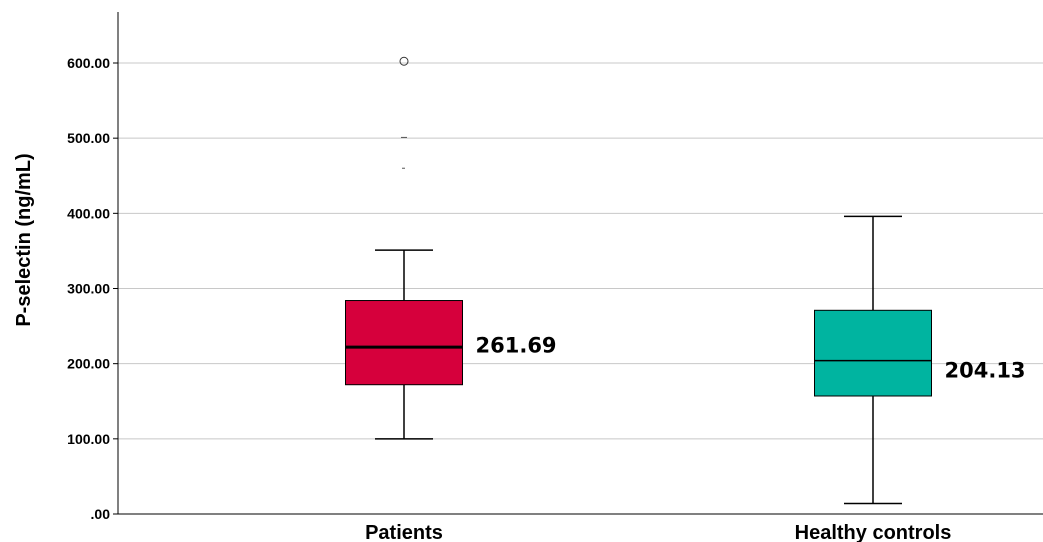 This screenshot has height=542, width=1043. What do you see at coordinates (516, 346) in the screenshot?
I see `box-value-label: 261.69` at bounding box center [516, 346].